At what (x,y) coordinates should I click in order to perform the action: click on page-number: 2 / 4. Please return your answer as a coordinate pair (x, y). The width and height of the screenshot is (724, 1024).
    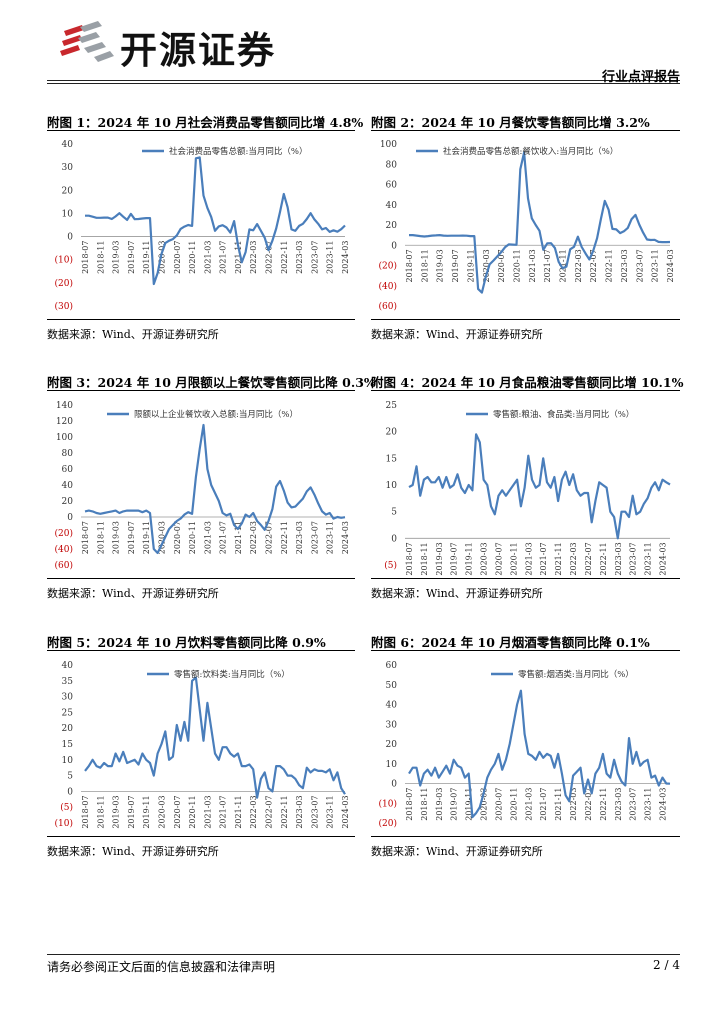
    Looking at the image, I should click on (666, 965).